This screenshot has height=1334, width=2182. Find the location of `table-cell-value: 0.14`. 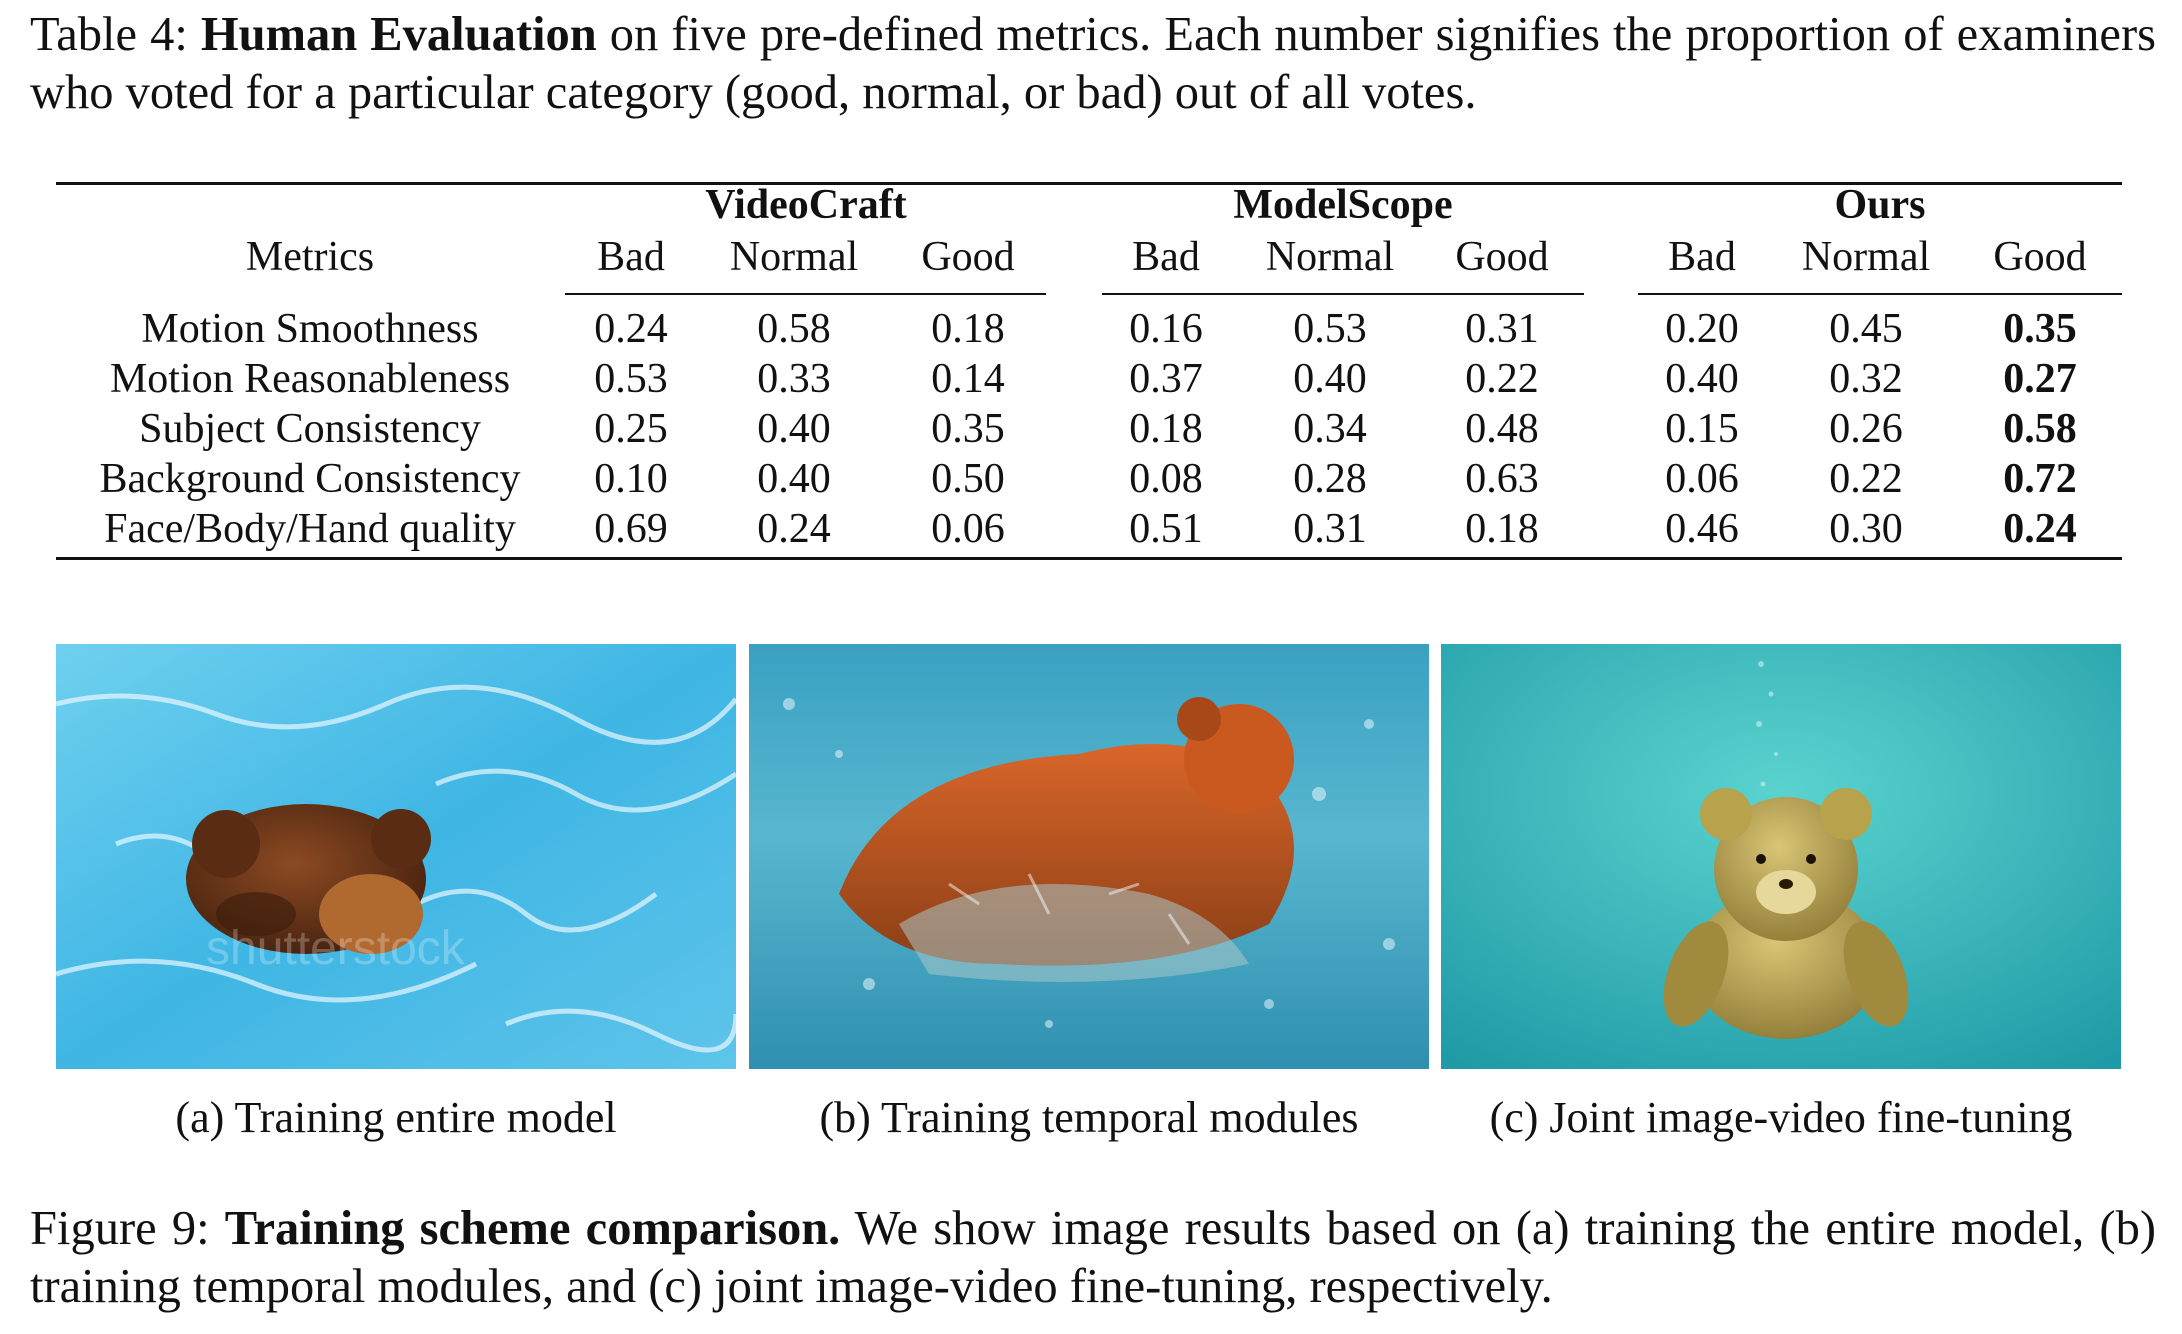

table-cell-value: 0.14 is located at coordinates (968, 379).